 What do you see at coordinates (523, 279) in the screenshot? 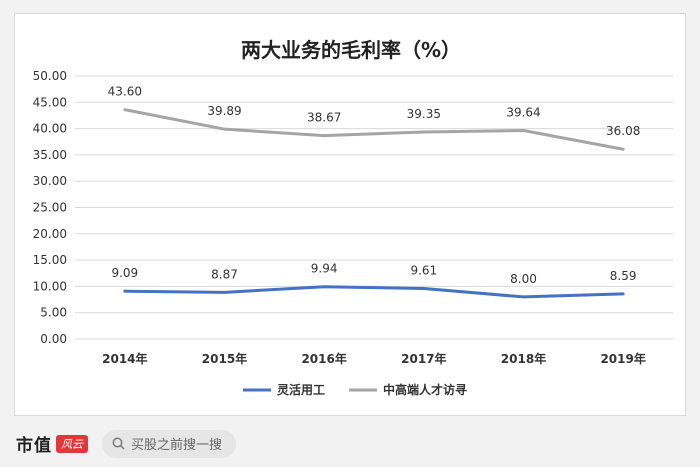
I see `data-label: 8.00` at bounding box center [523, 279].